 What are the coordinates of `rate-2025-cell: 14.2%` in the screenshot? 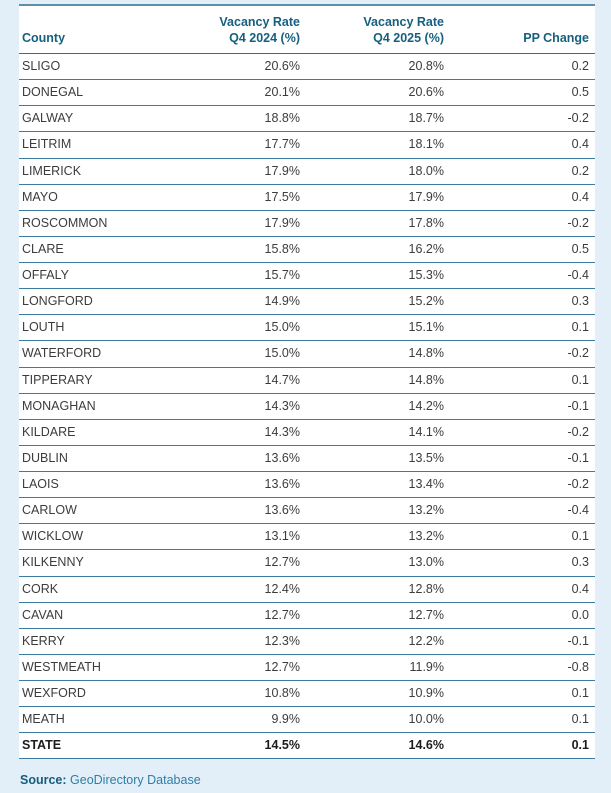 It's located at (378, 406).